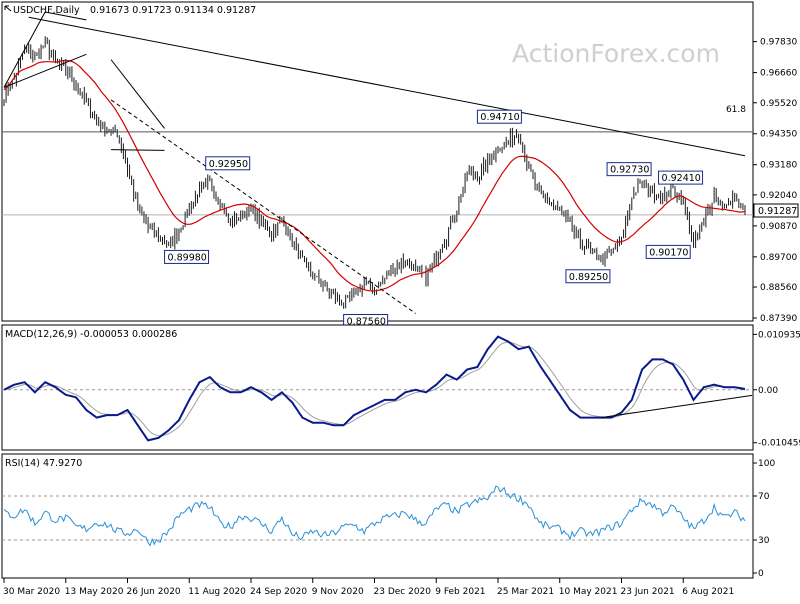 This screenshot has height=604, width=800. I want to click on collapse-arrow-icon, so click(8, 8).